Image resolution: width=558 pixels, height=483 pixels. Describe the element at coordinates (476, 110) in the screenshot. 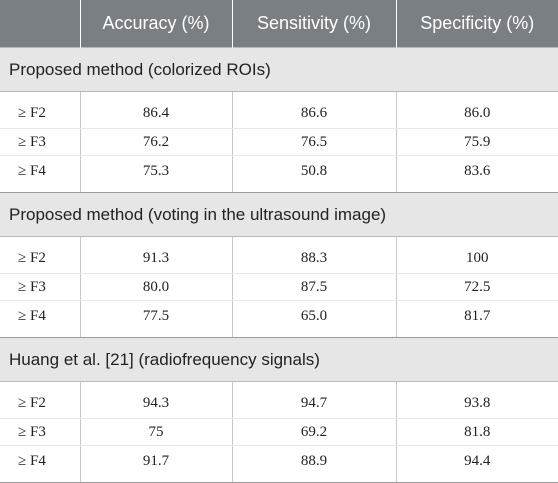

I see `specificity-cell: 86.0` at that location.